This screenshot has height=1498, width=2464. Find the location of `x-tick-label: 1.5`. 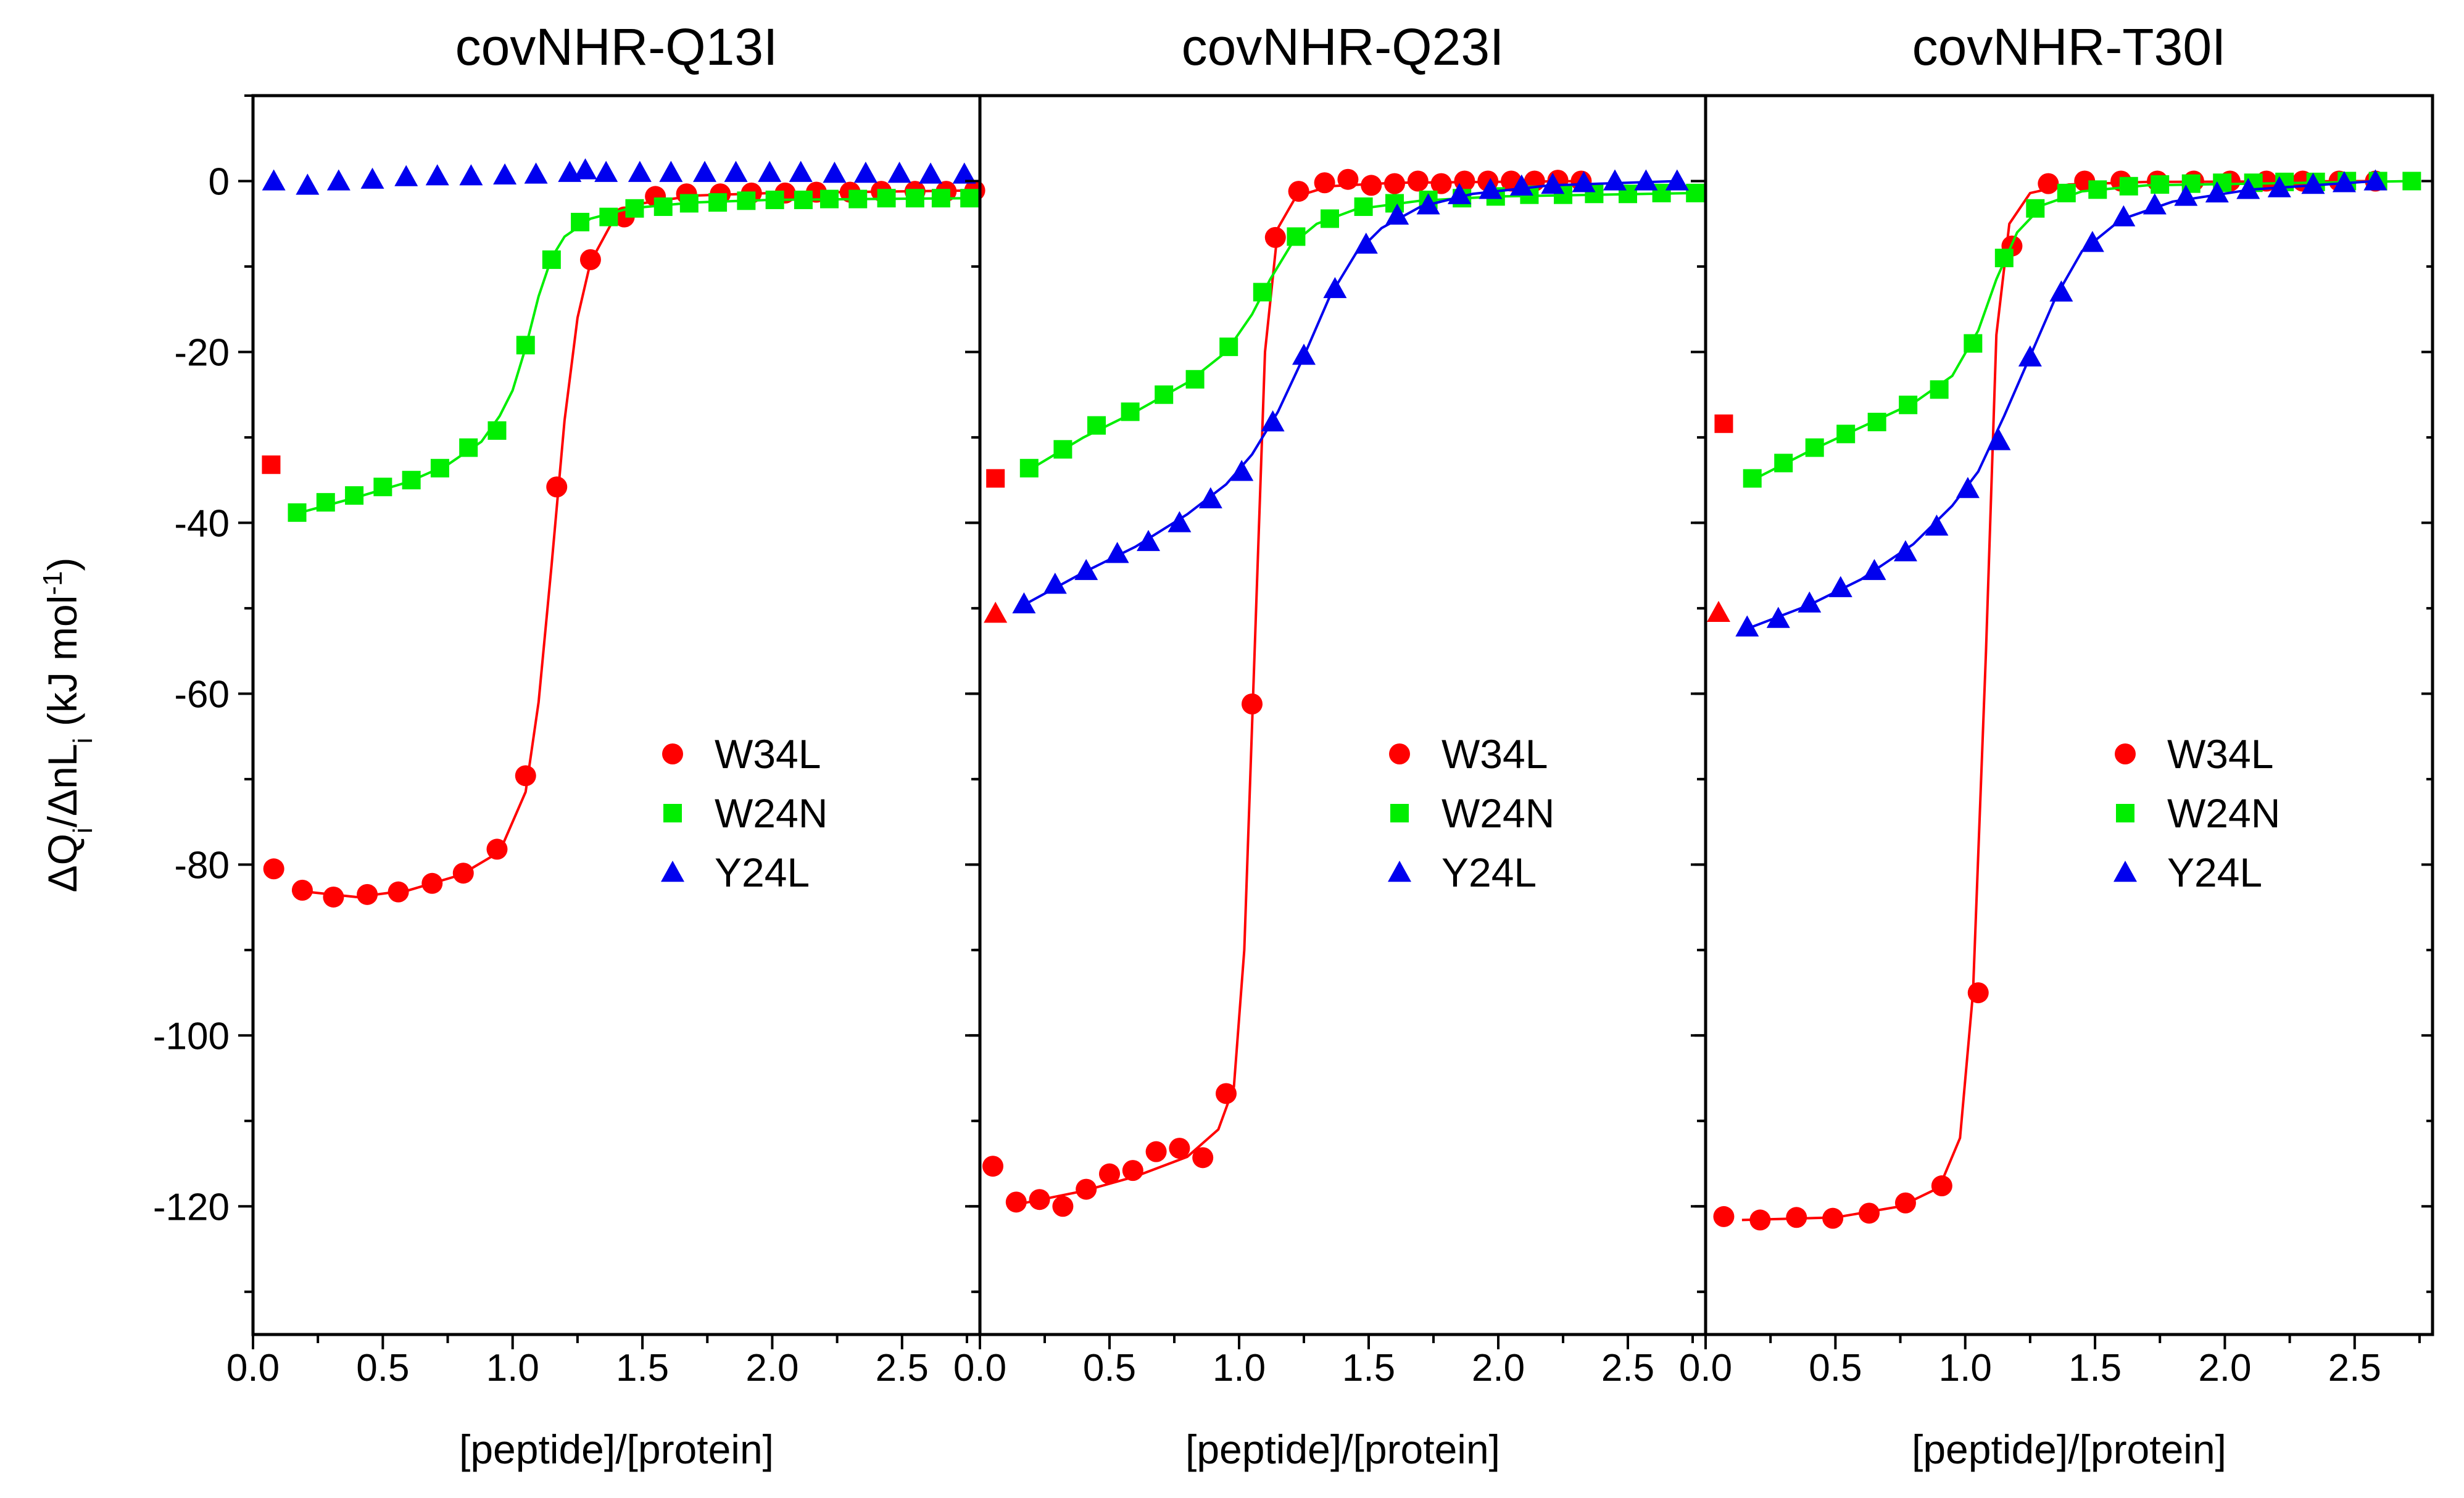

x-tick-label: 1.5 is located at coordinates (642, 1368).